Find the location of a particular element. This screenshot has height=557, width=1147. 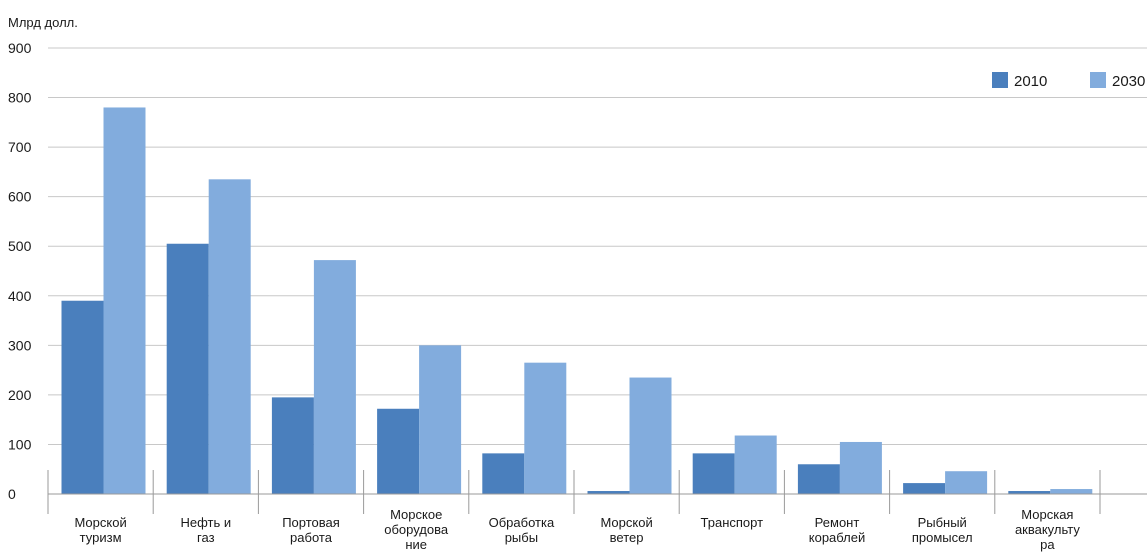

y-axis-unit-label: Млрд долл. is located at coordinates (43, 22).